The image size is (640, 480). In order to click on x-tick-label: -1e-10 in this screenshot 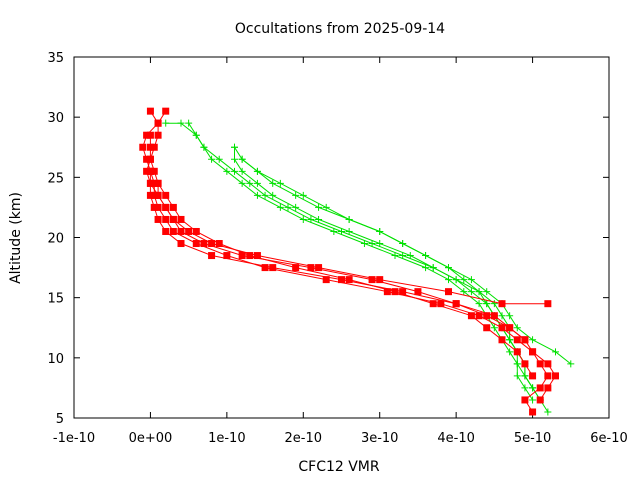, I will do `click(74, 438)`.